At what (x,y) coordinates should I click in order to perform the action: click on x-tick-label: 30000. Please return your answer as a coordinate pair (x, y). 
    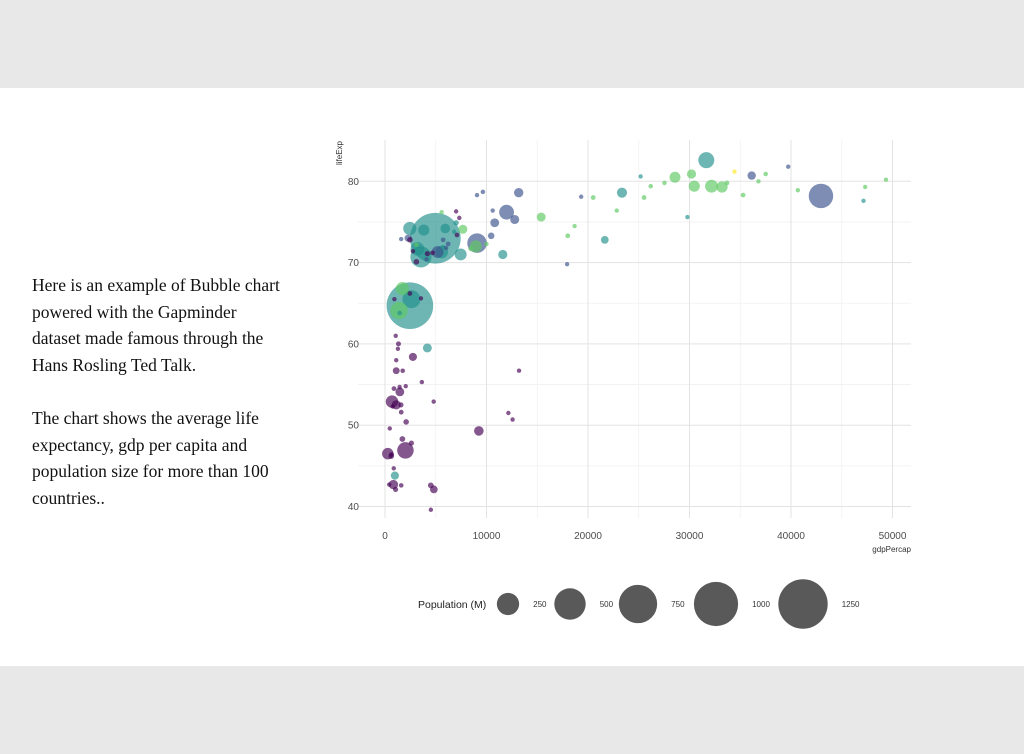
    Looking at the image, I should click on (690, 536).